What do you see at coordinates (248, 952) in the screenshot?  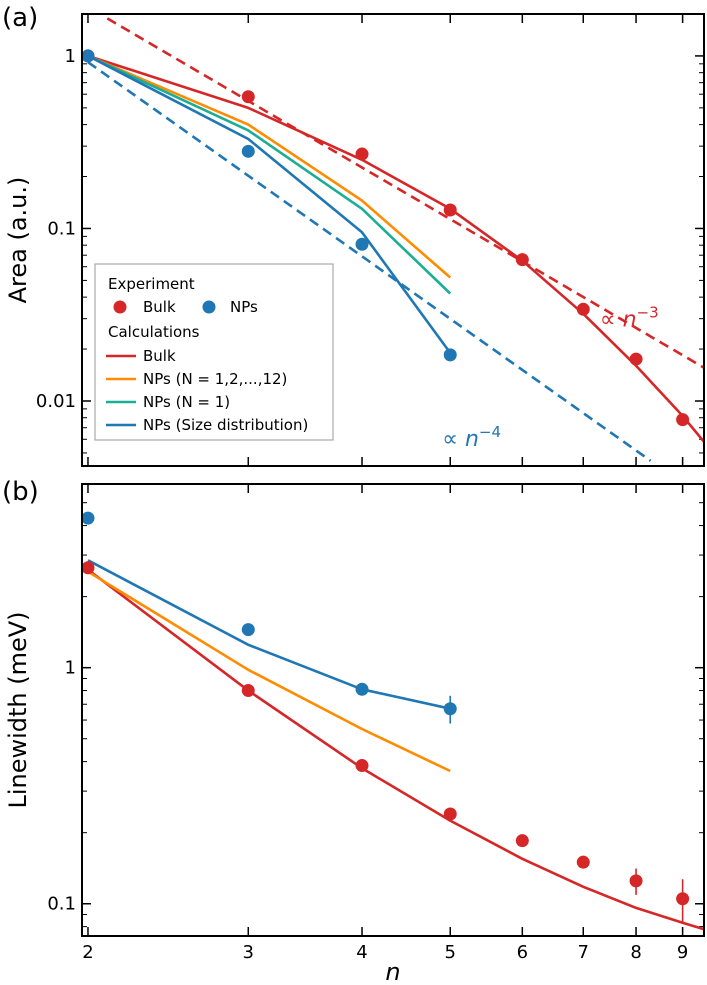 I see `x-tick-label: 3` at bounding box center [248, 952].